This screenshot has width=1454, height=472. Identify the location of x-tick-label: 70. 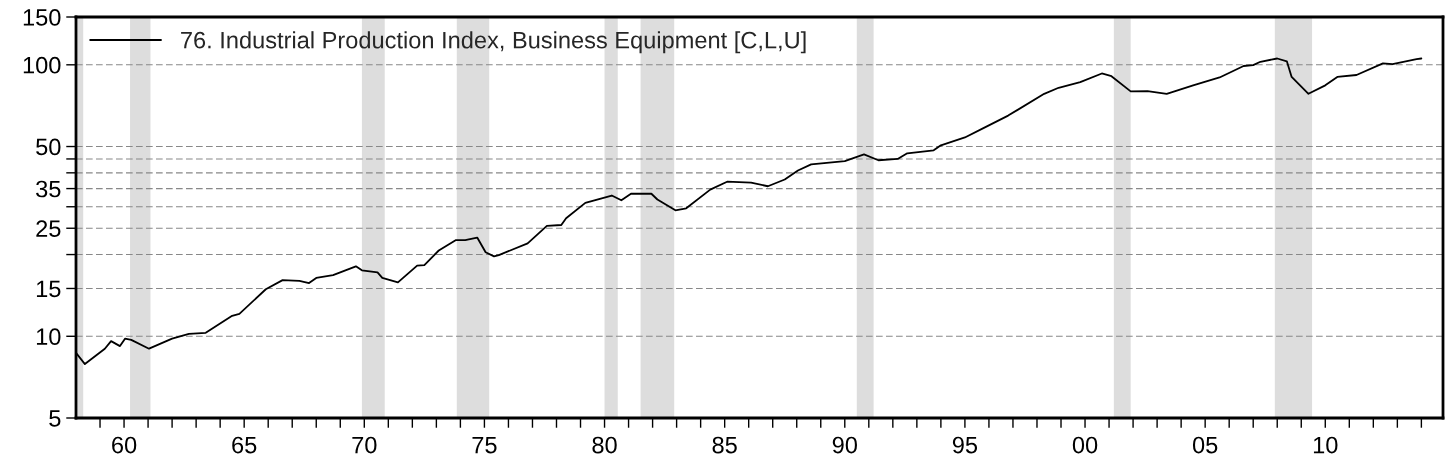
(364, 445).